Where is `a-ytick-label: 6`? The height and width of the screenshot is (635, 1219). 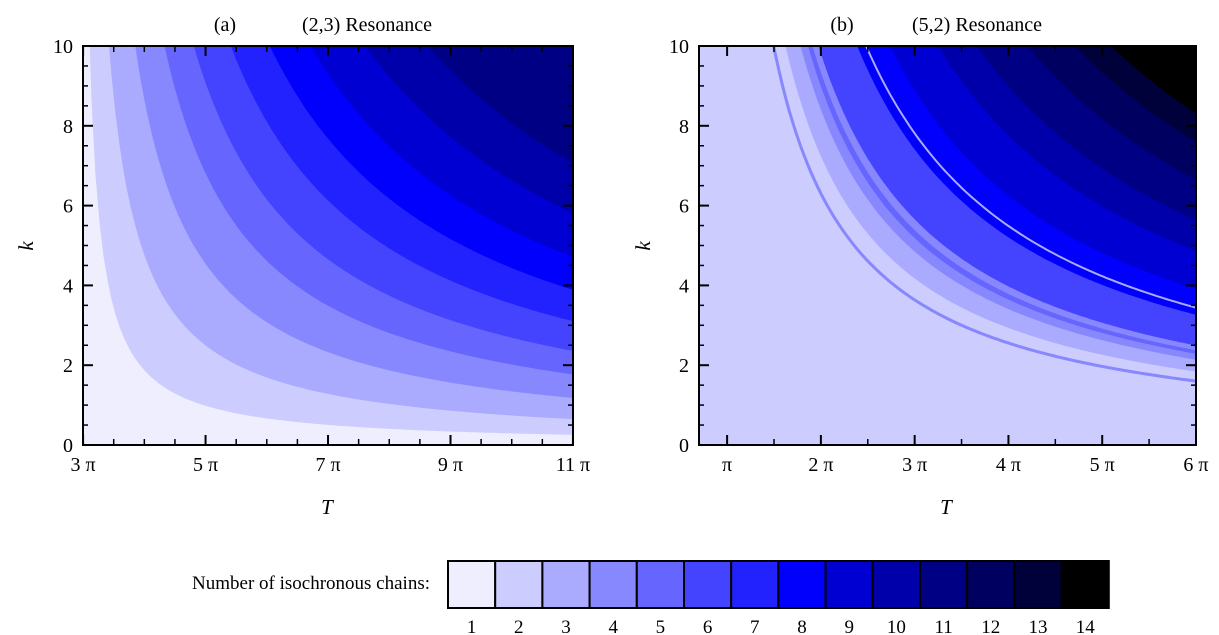 a-ytick-label: 6 is located at coordinates (68, 207).